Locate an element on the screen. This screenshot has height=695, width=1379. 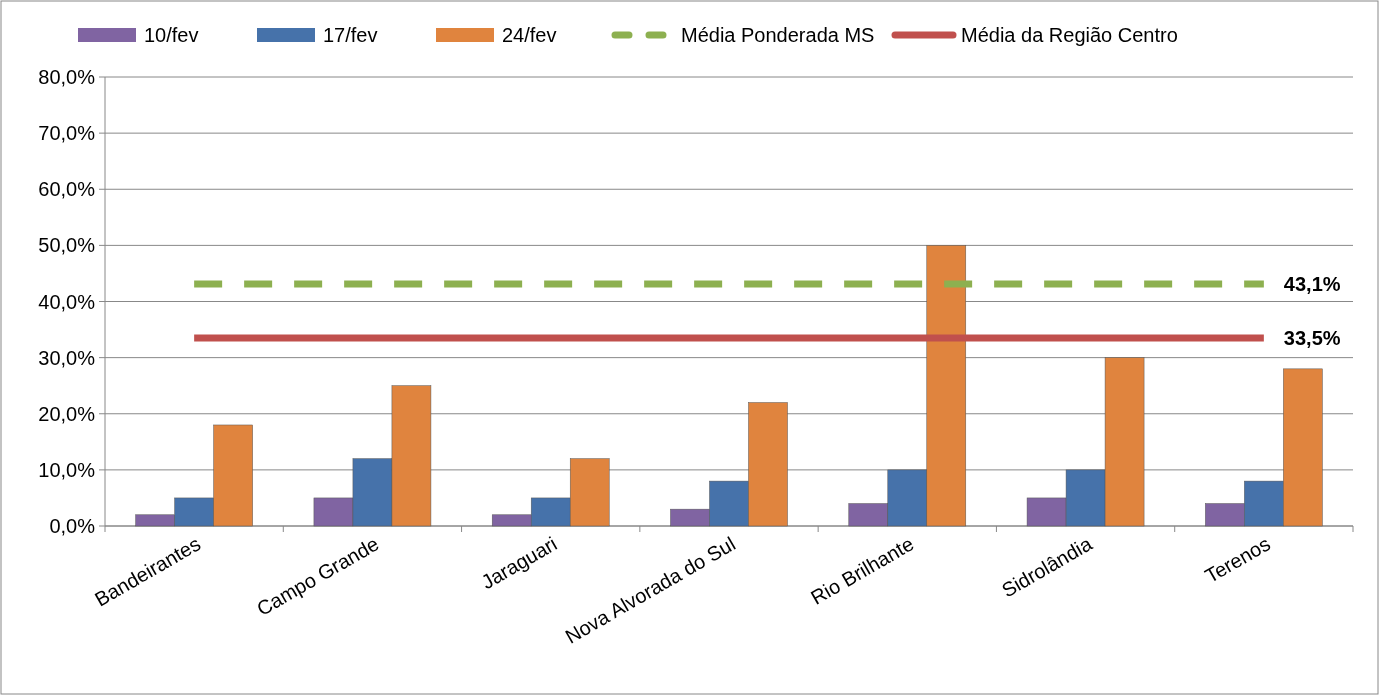
legend-label: 10/fev is located at coordinates (171, 35).